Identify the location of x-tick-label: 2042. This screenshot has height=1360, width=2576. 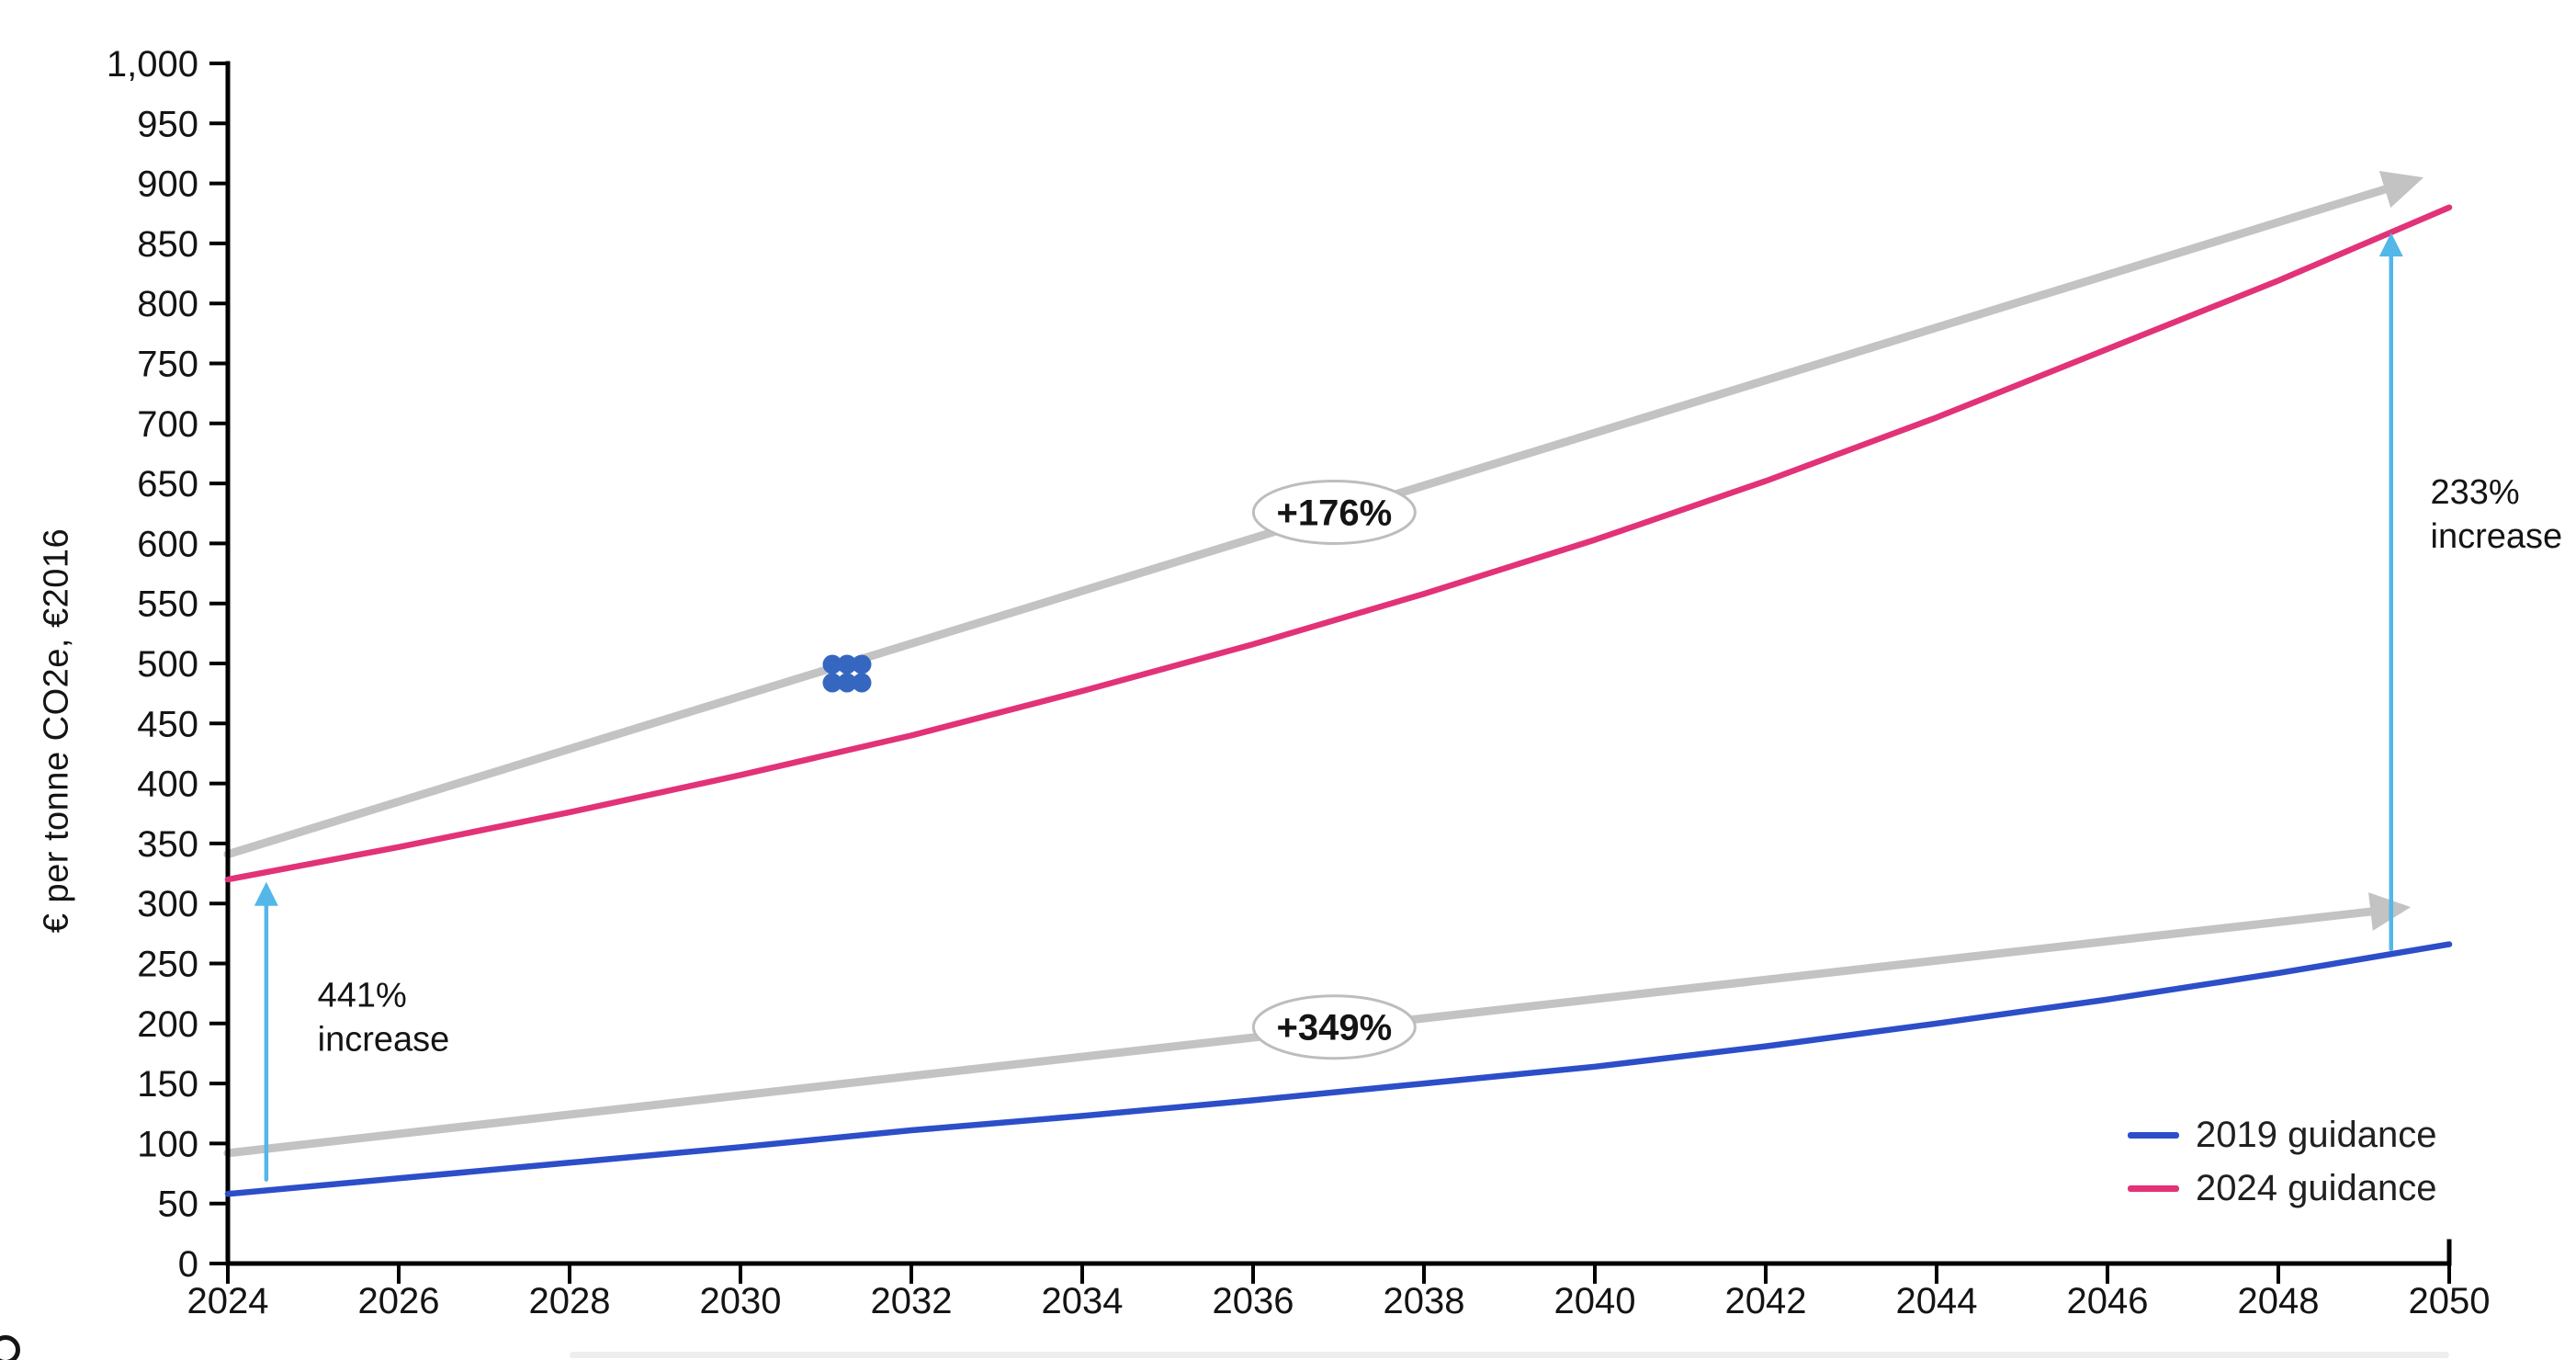
(1766, 1301).